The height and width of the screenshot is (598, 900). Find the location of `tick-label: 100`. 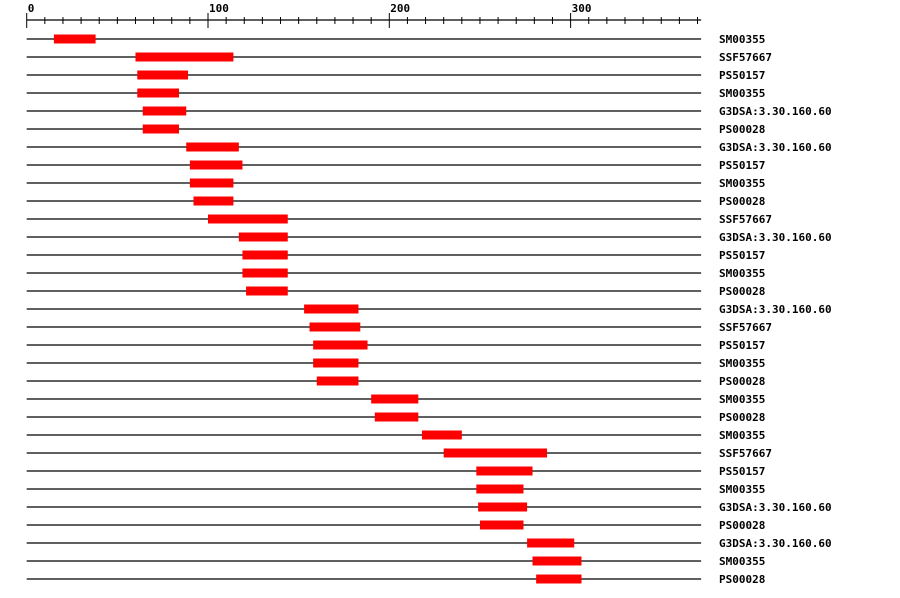

tick-label: 100 is located at coordinates (219, 8).